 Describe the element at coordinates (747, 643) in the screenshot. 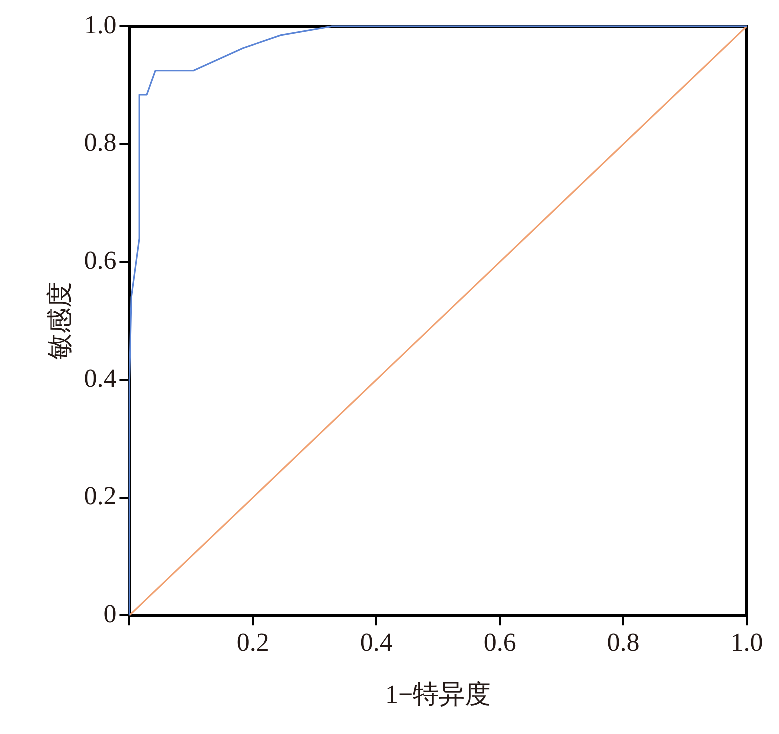

I see `x-tick-label: 1.0` at that location.